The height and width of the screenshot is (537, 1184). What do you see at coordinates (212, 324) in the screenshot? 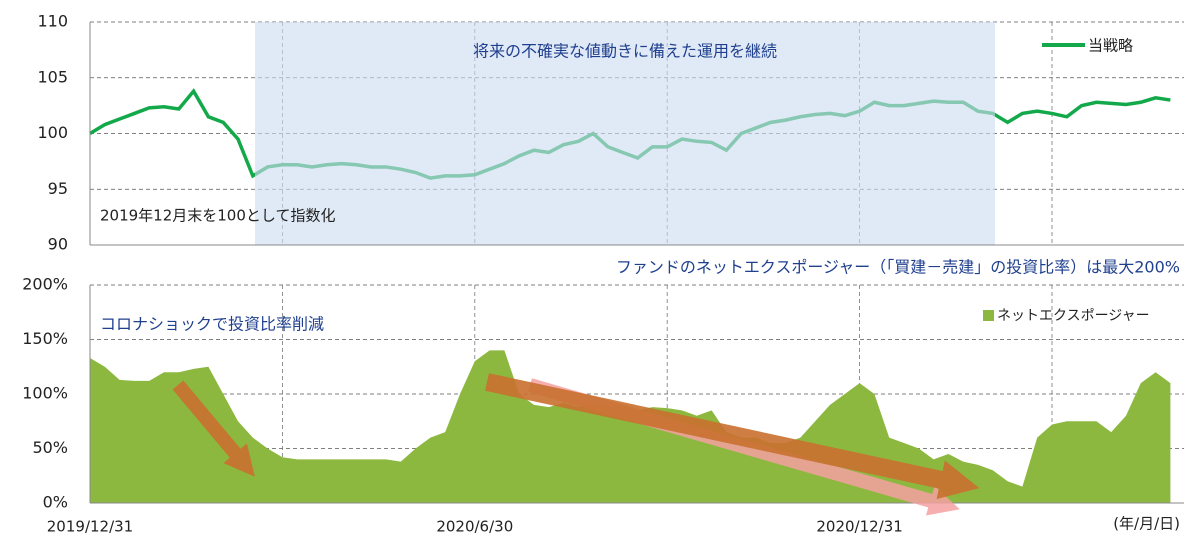
I see `annotation: コロナショックで投資比率削減` at bounding box center [212, 324].